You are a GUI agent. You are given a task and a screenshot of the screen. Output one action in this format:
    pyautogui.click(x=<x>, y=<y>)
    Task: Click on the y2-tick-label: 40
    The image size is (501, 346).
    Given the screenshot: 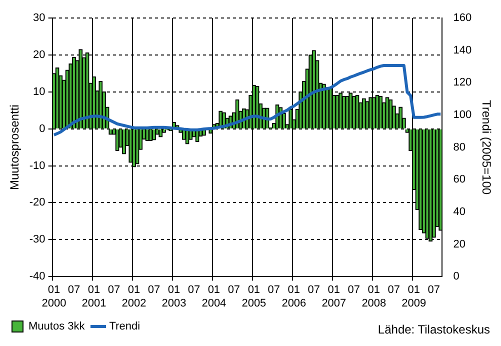 What is the action you would take?
    pyautogui.click(x=459, y=212)
    